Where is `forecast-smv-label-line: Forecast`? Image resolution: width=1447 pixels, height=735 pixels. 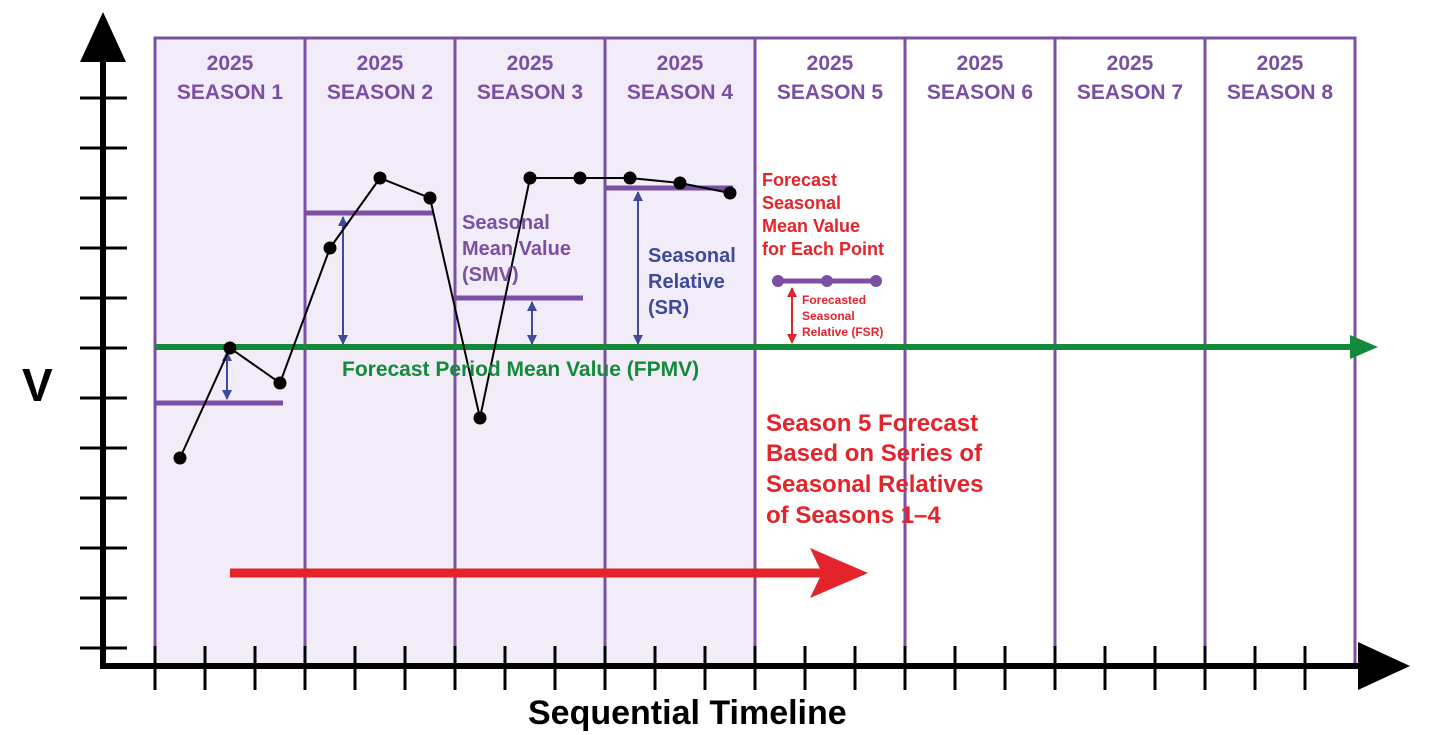 forecast-smv-label-line: Forecast is located at coordinates (799, 180).